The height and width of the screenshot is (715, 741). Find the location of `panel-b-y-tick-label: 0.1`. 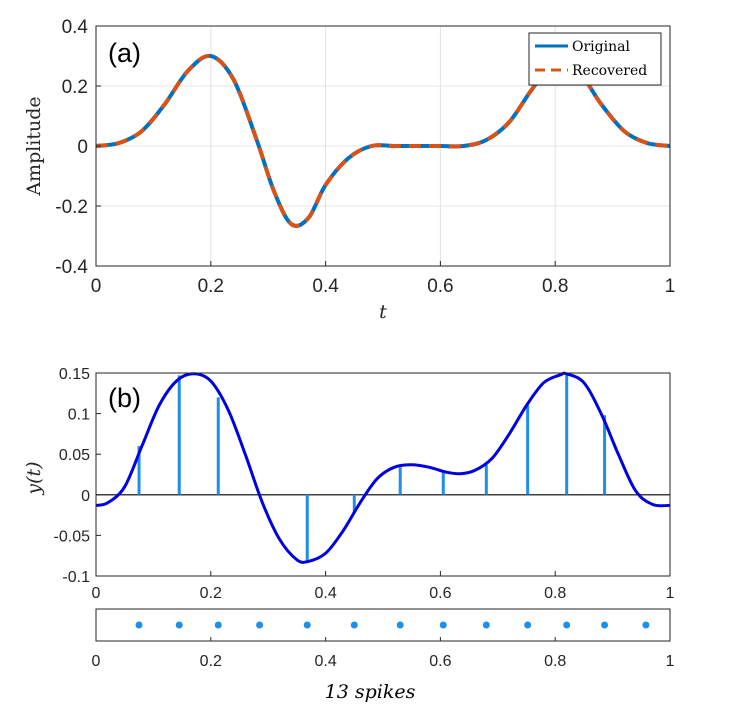

panel-b-y-tick-label: 0.1 is located at coordinates (79, 415).